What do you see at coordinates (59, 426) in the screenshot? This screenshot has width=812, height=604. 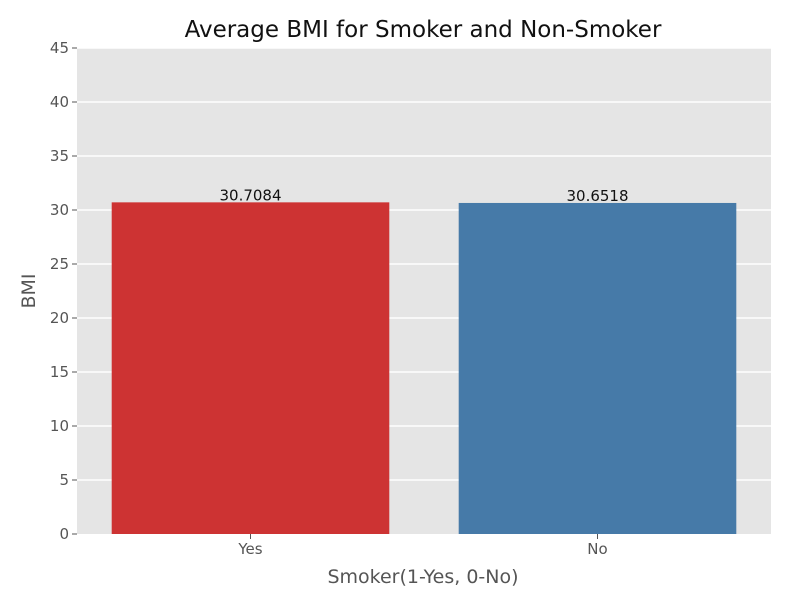 I see `y-tick-label: 10` at bounding box center [59, 426].